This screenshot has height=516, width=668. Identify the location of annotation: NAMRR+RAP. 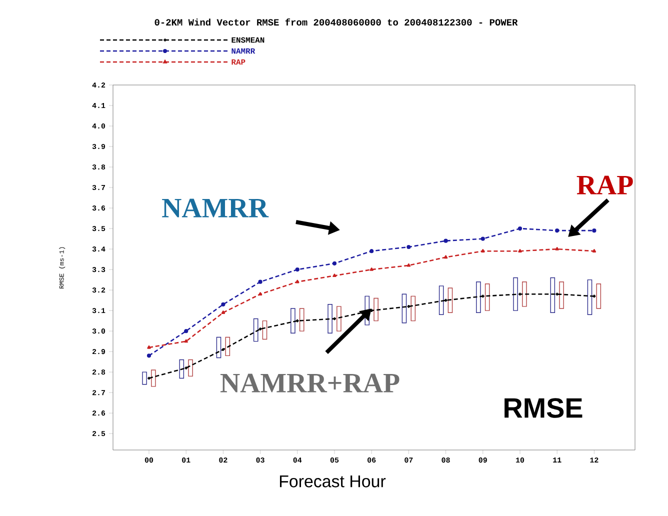
(310, 383).